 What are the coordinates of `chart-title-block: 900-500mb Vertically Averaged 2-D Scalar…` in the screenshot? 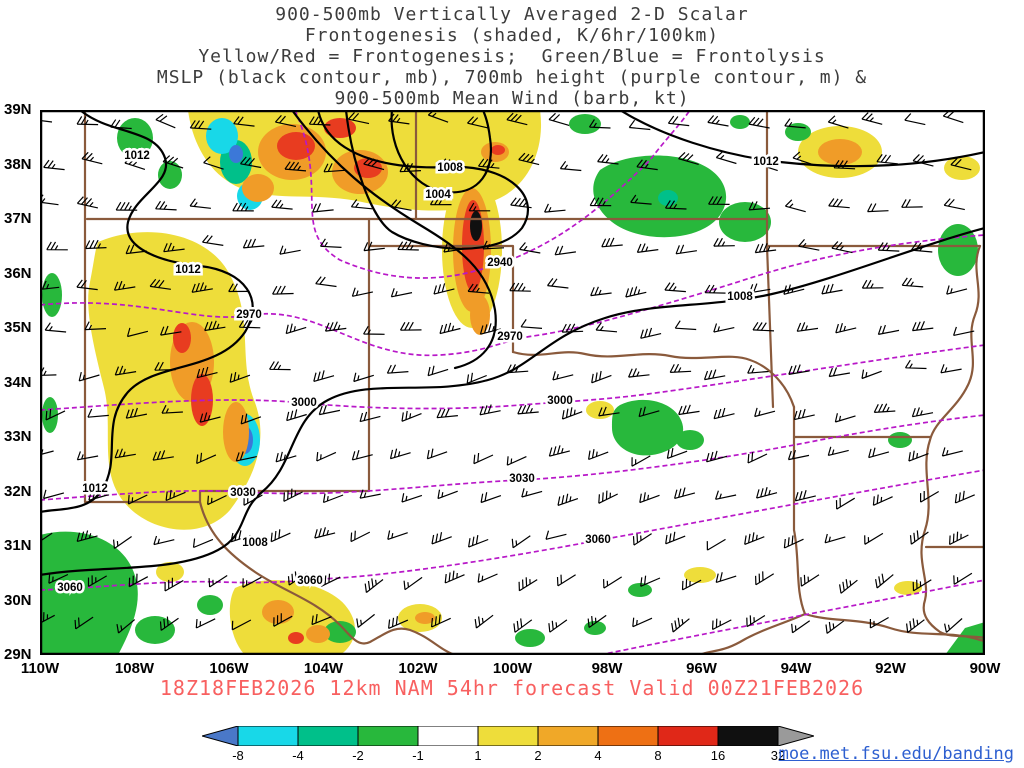 It's located at (512, 56).